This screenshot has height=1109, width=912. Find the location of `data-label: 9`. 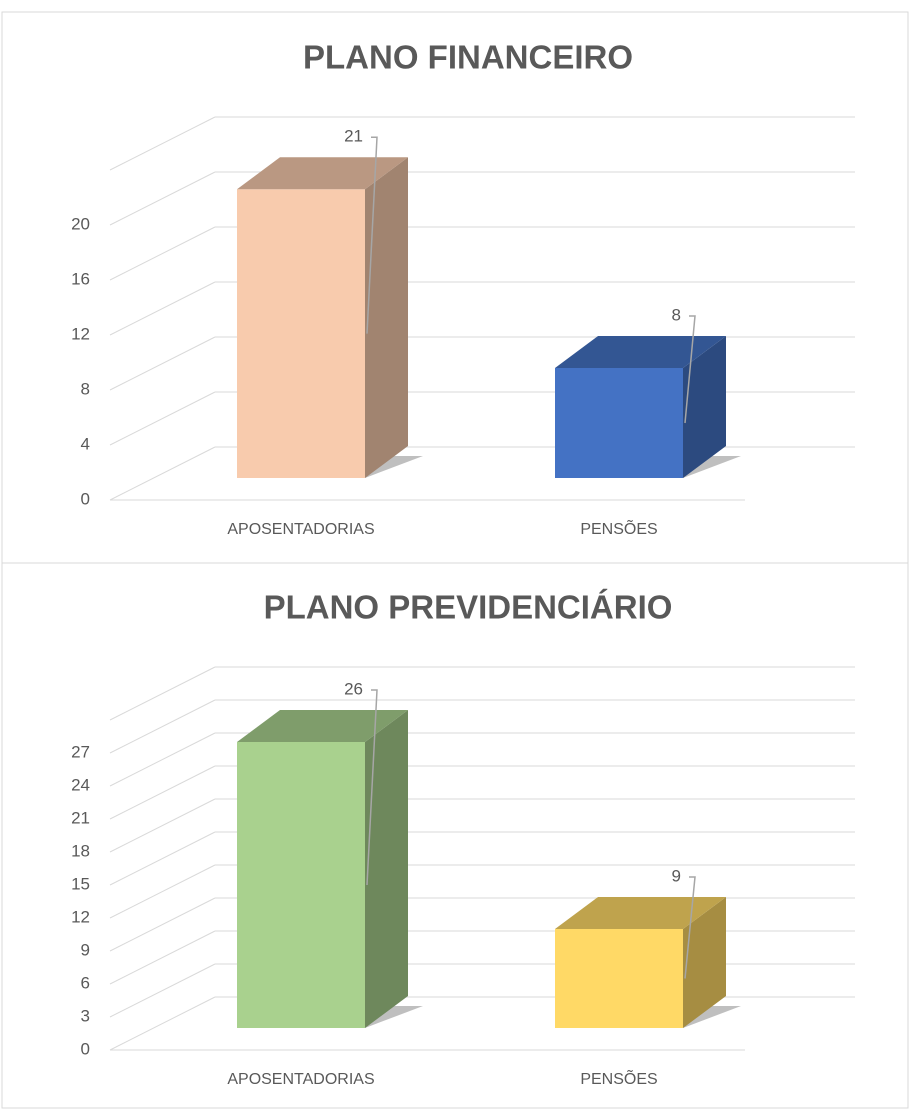

data-label: 9 is located at coordinates (676, 875).